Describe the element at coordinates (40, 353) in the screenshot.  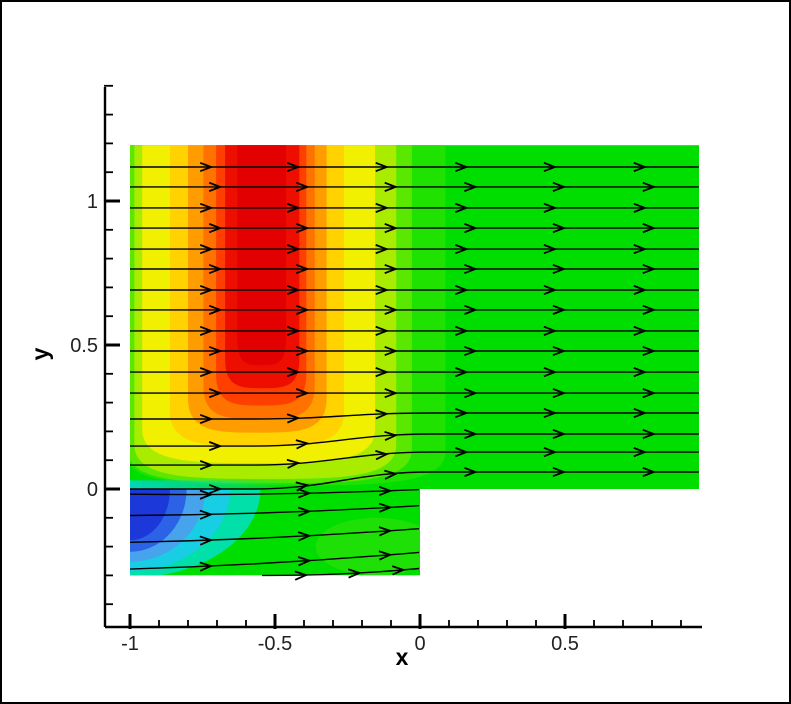
I see `y-axis-label: y` at that location.